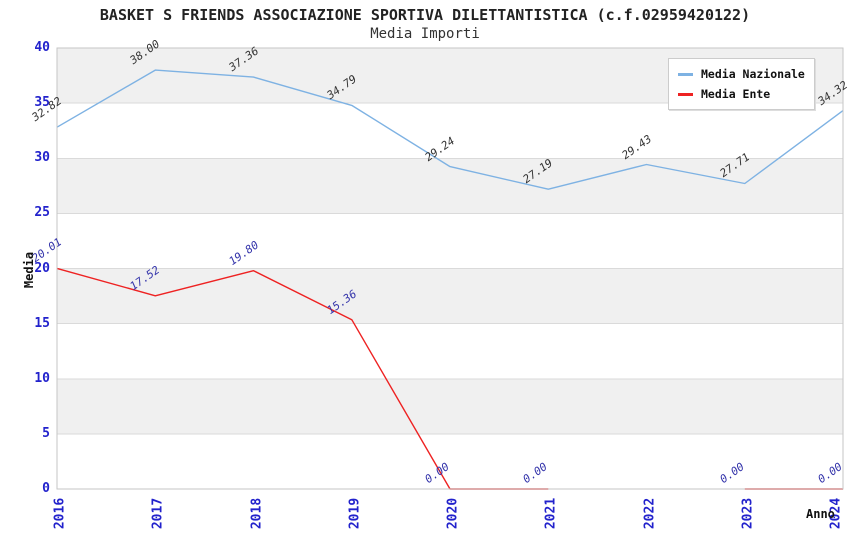  Describe the element at coordinates (820, 514) in the screenshot. I see `x-axis-label: Anno` at that location.